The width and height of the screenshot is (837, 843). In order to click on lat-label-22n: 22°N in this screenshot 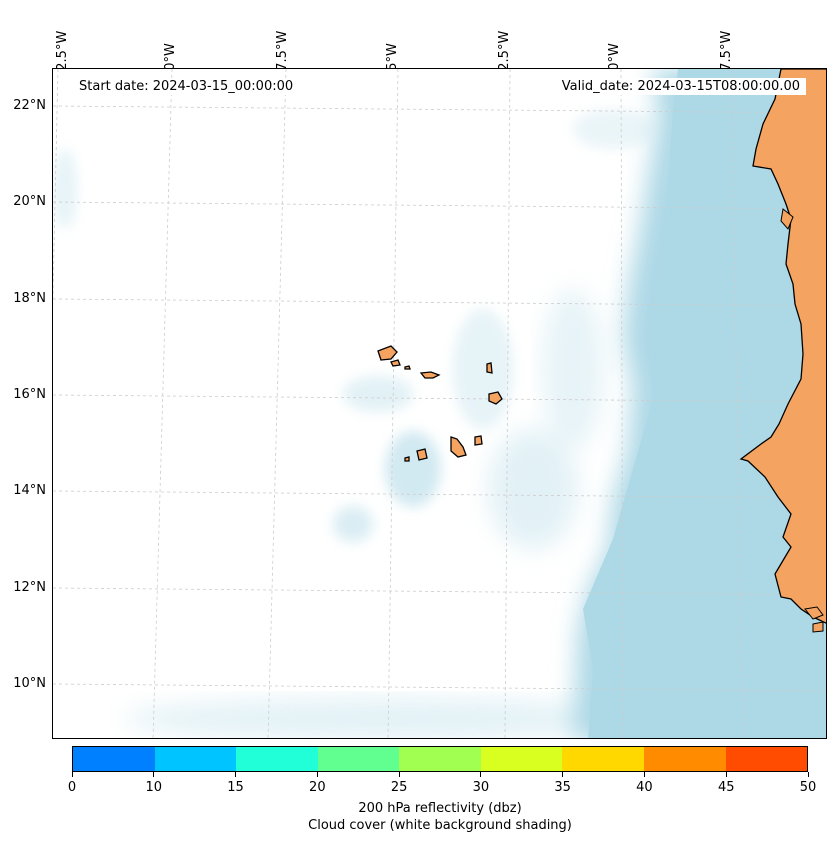, I will do `click(29, 105)`.